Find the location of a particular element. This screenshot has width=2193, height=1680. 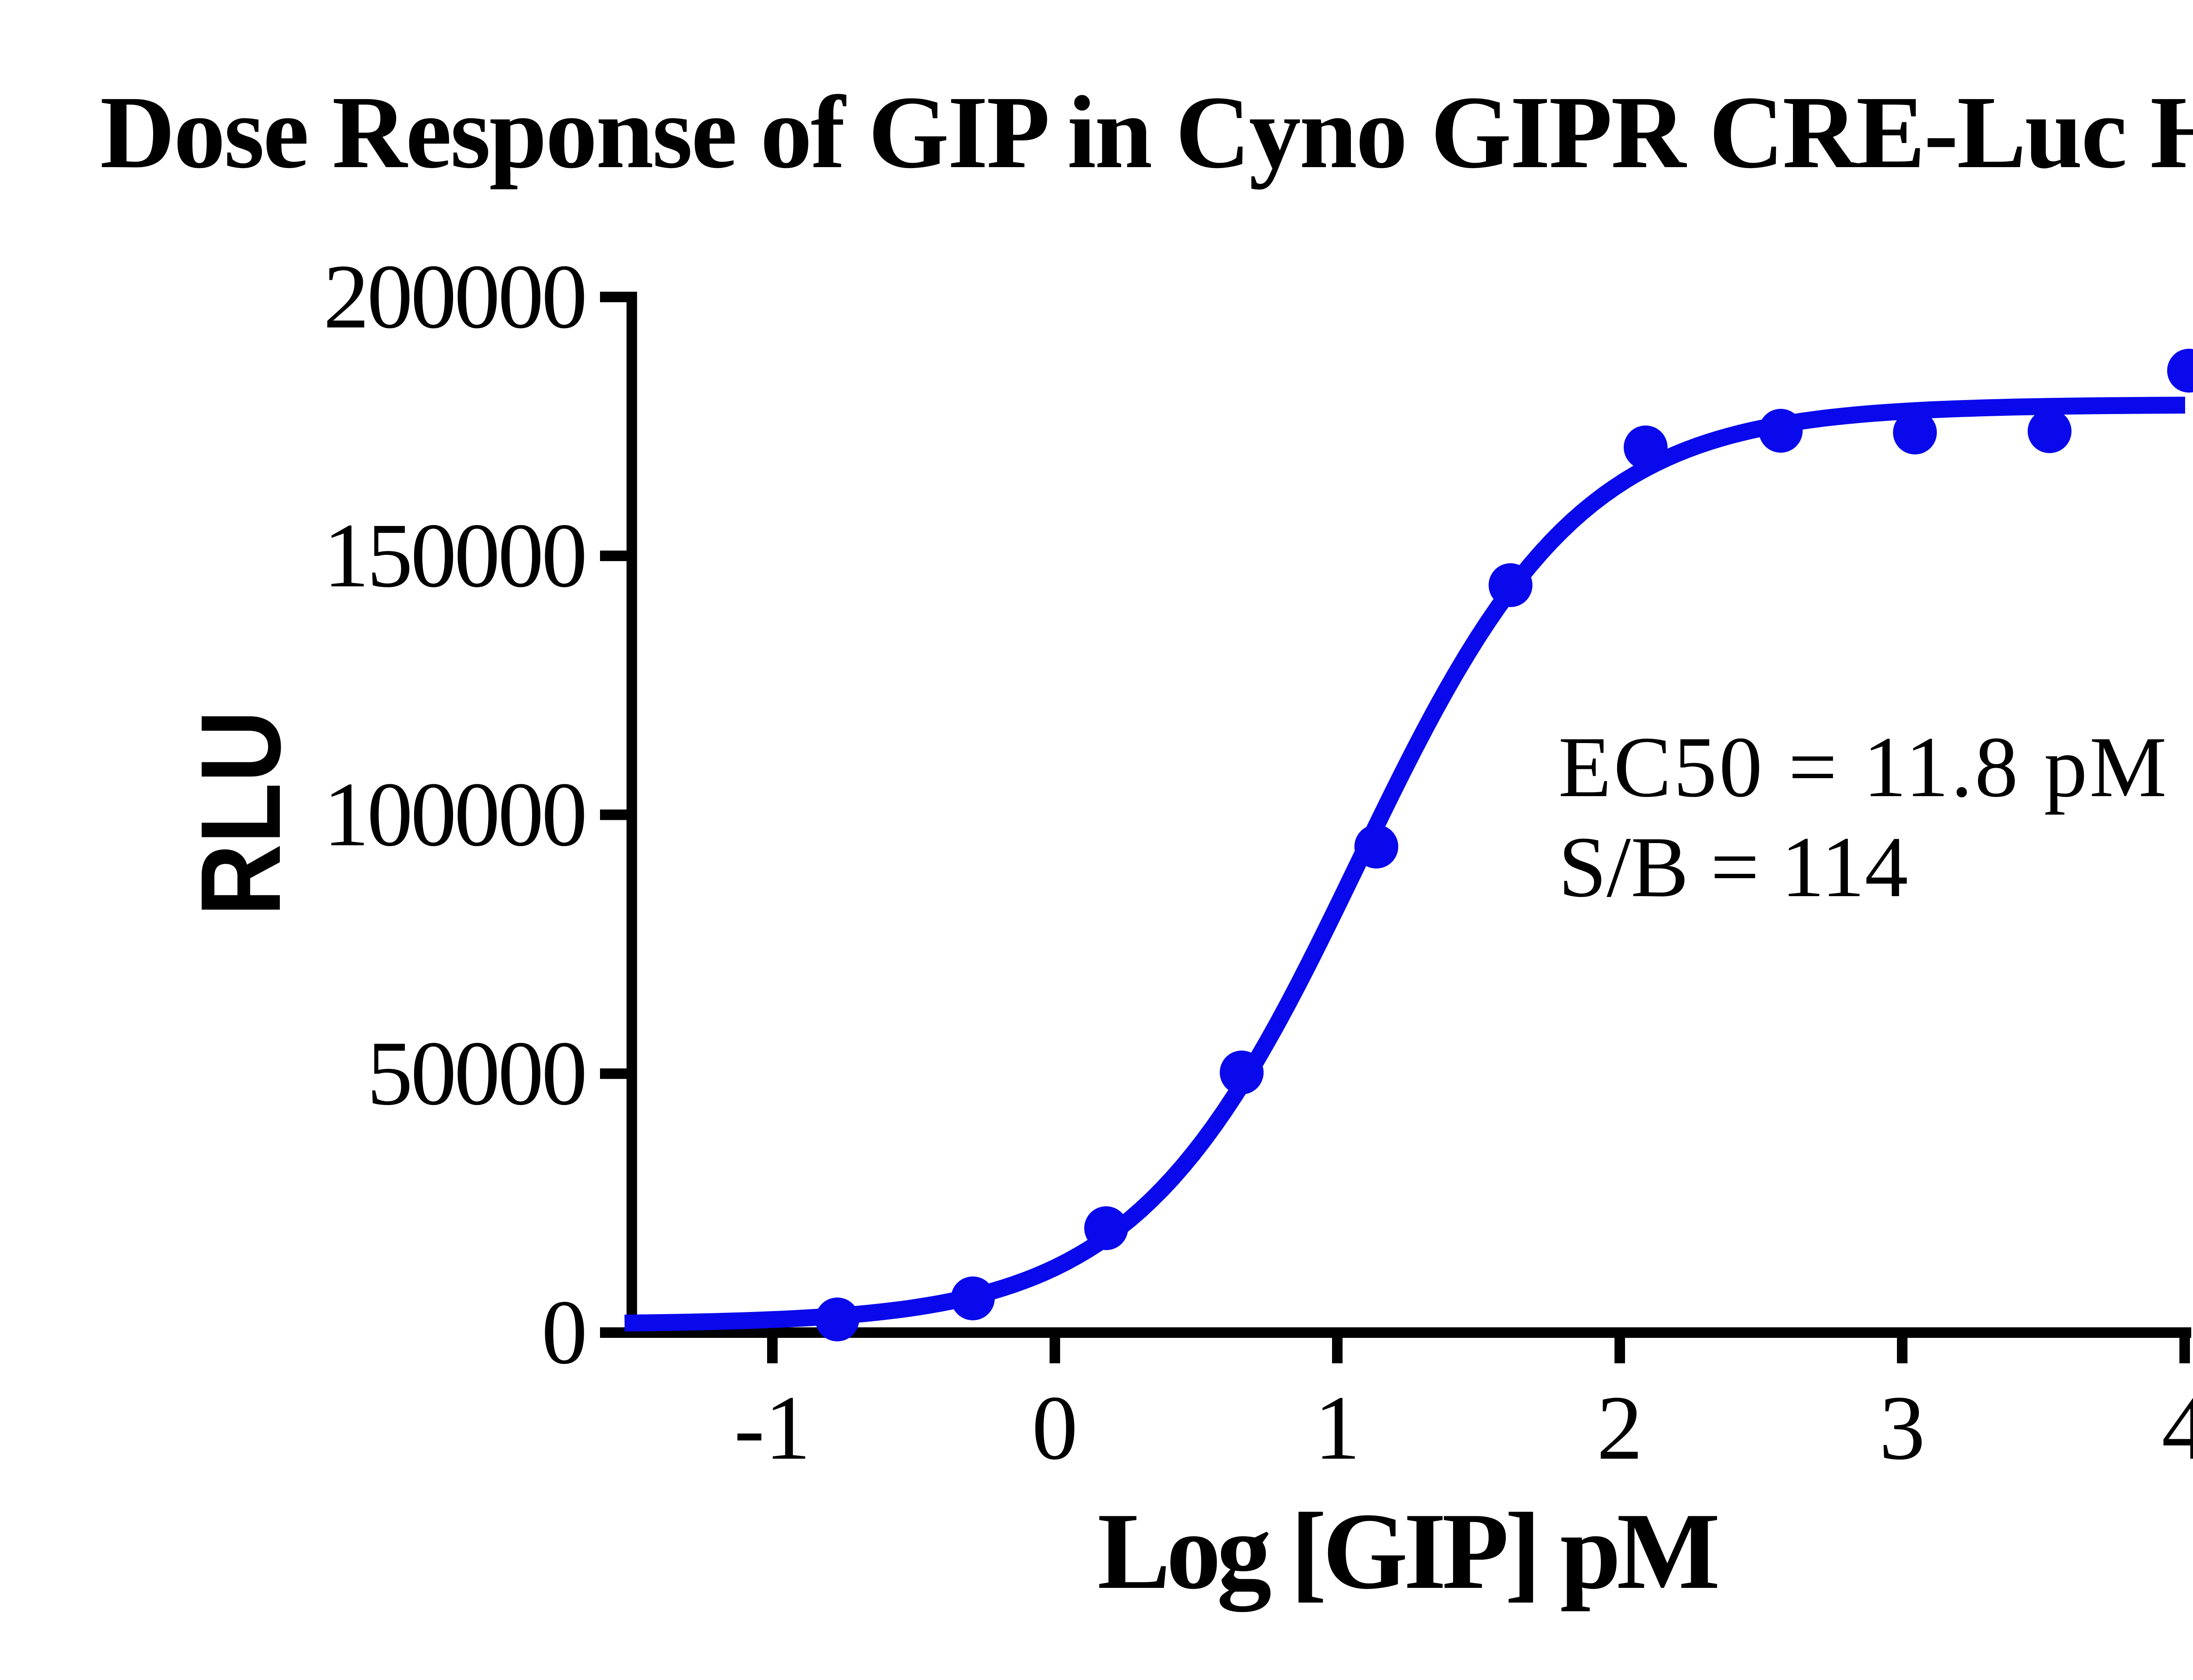

svg-text: 1 is located at coordinates (1337, 1428).